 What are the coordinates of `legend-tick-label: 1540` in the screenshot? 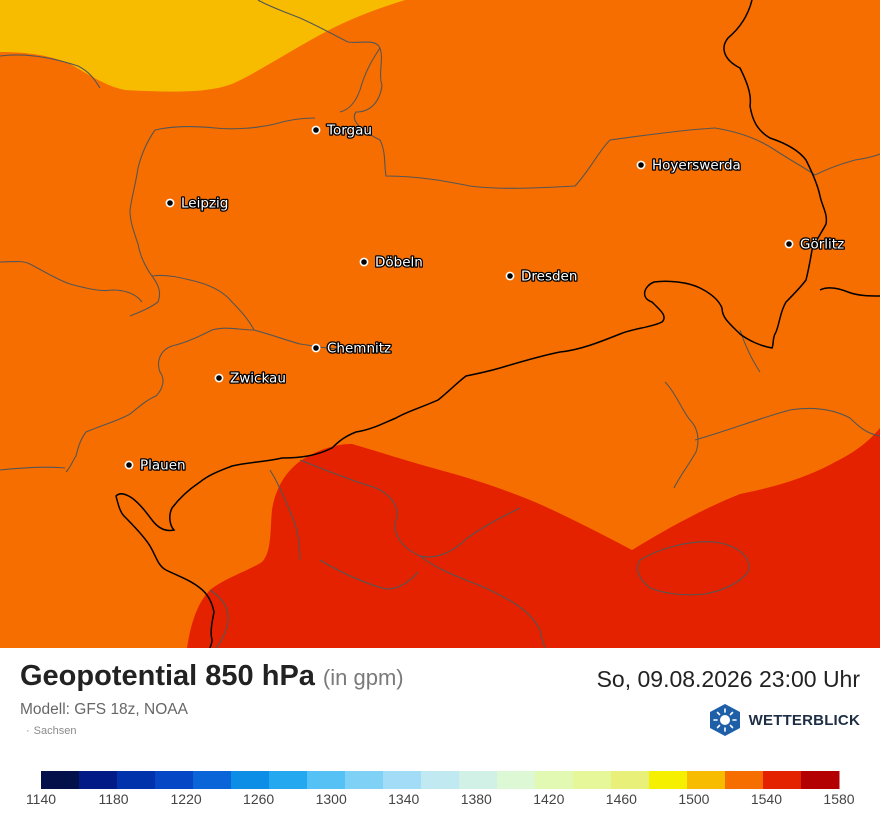 It's located at (766, 799).